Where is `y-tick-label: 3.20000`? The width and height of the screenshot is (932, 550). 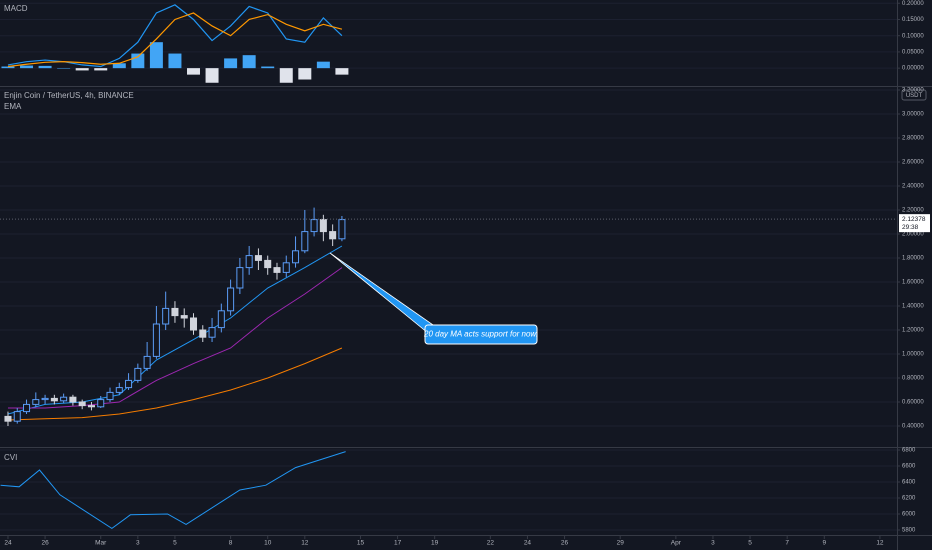 y-tick-label: 3.20000 is located at coordinates (913, 91).